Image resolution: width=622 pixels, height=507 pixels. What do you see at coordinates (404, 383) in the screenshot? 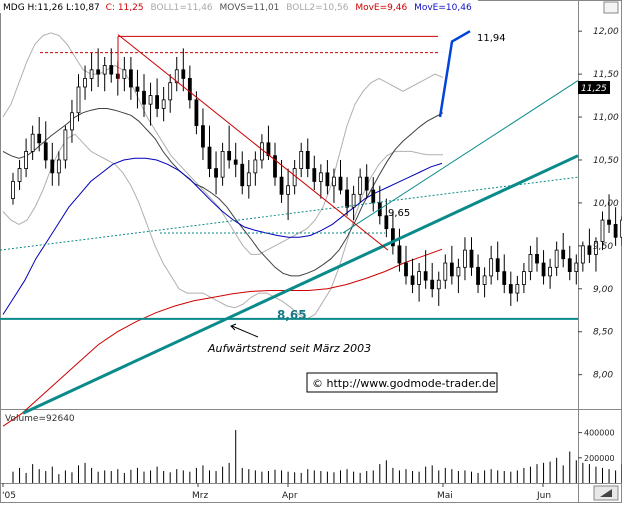
I see `copyright-text: © http://www.godmode-trader.de` at bounding box center [404, 383].